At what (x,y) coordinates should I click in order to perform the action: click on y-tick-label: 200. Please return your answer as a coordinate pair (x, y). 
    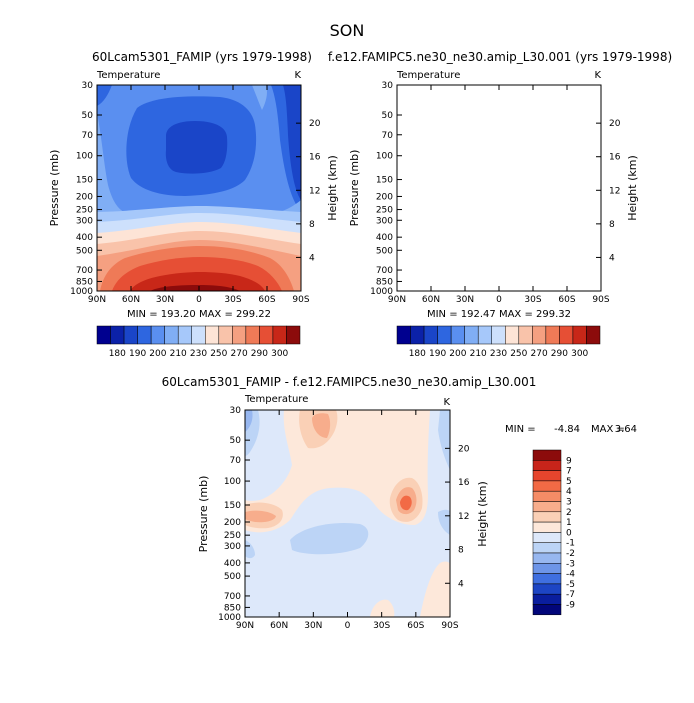
    Looking at the image, I should click on (384, 197).